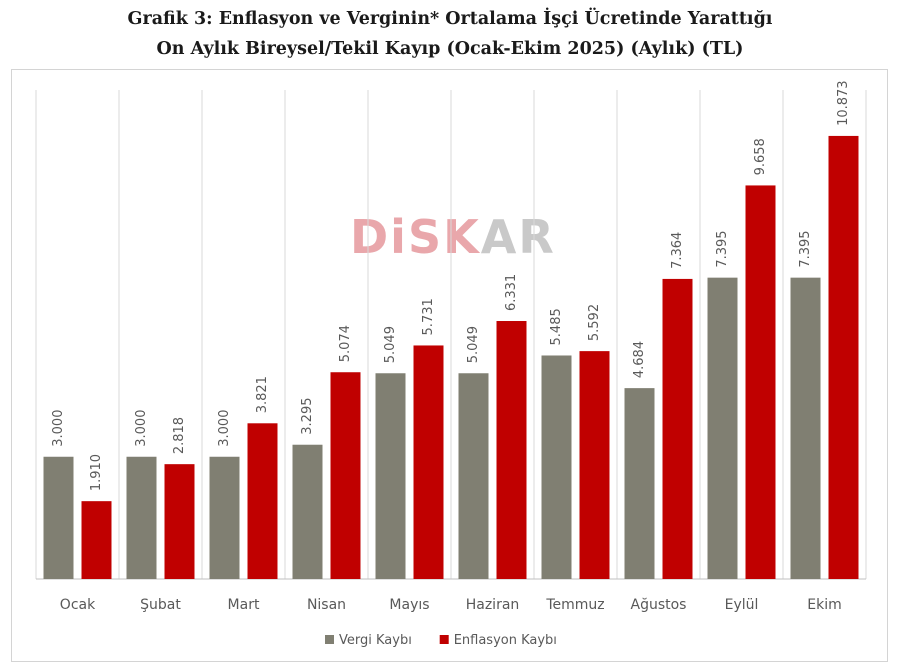  What do you see at coordinates (511, 292) in the screenshot?
I see `enflasyon-data-label: 6.331` at bounding box center [511, 292].